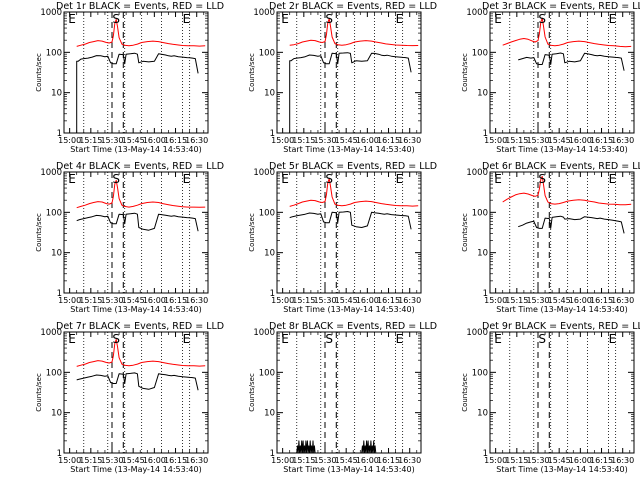 This screenshot has width=640, height=480. I want to click on panel-title: Det 8r BLACK = Events, RED = LLD, so click(353, 326).